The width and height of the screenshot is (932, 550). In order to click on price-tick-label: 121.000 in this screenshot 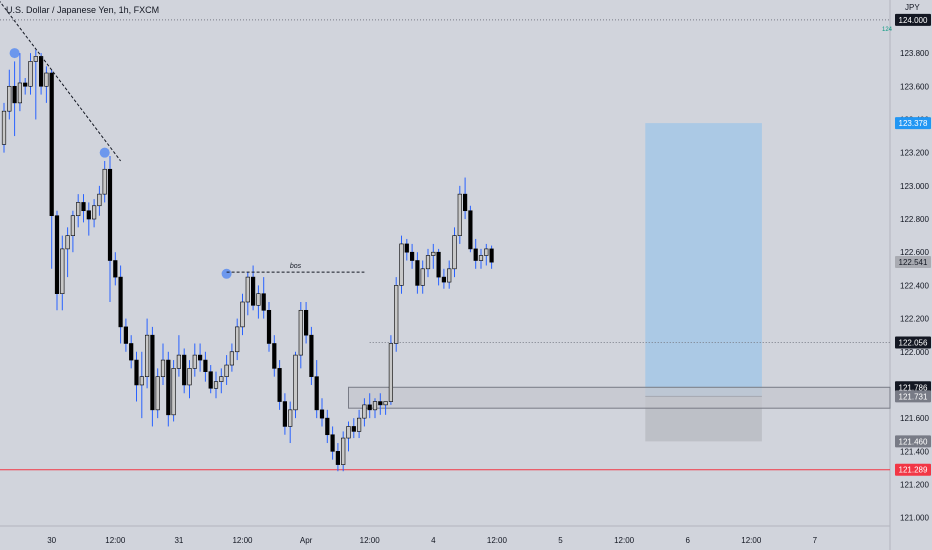, I will do `click(914, 518)`.